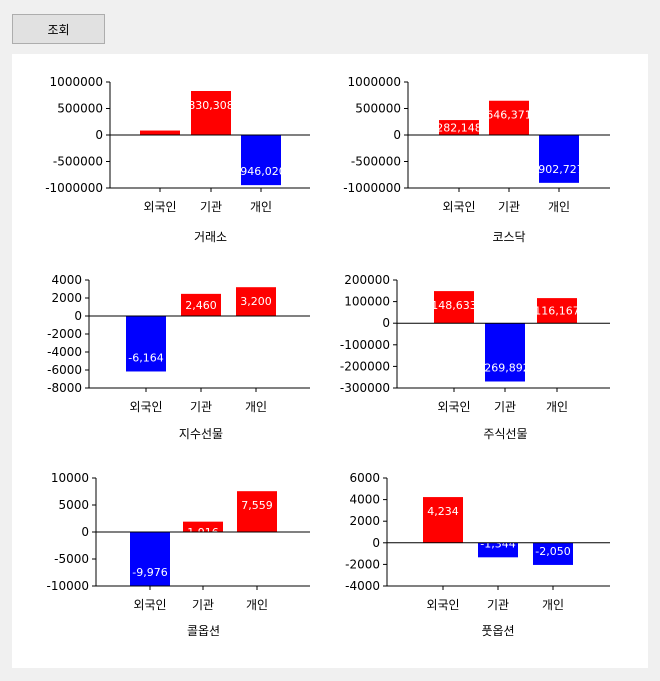 This screenshot has width=660, height=681. I want to click on data-label: 282,148, so click(459, 128).